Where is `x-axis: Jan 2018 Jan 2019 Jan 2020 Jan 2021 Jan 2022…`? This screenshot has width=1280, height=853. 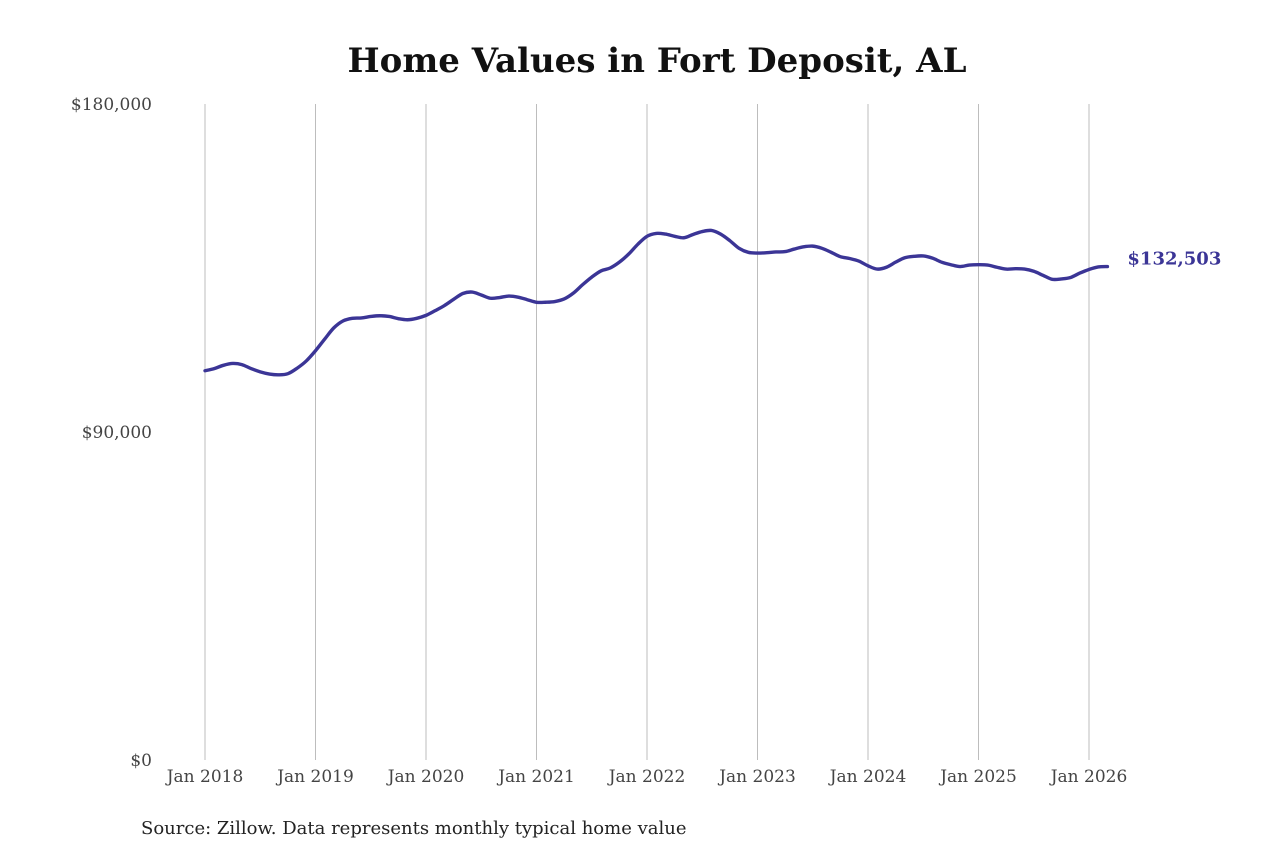
x-axis: Jan 2018 Jan 2019 Jan 2020 Jan 2021 Jan 2022… is located at coordinates (646, 777).